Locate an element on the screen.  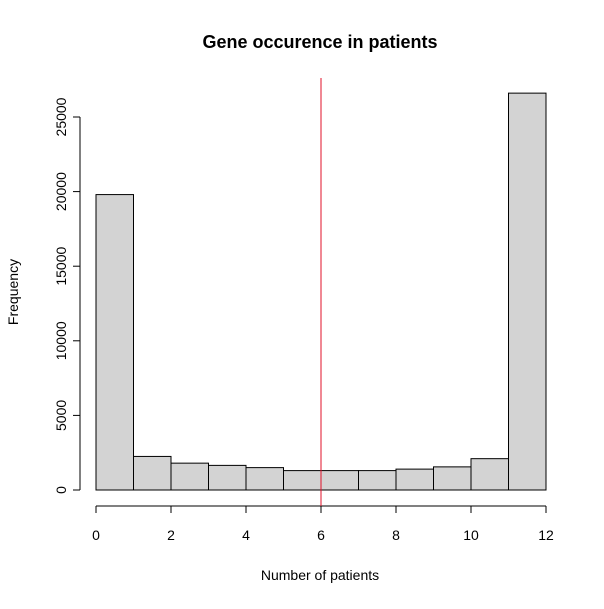
y-axis-label: Frequency is located at coordinates (13, 292).